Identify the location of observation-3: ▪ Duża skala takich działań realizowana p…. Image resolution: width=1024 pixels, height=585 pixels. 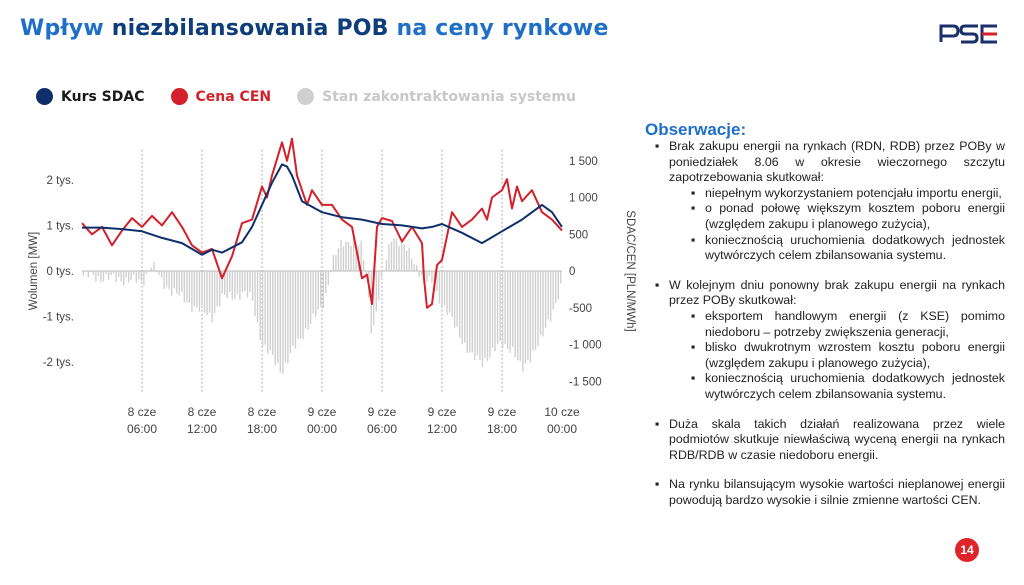
(830, 439).